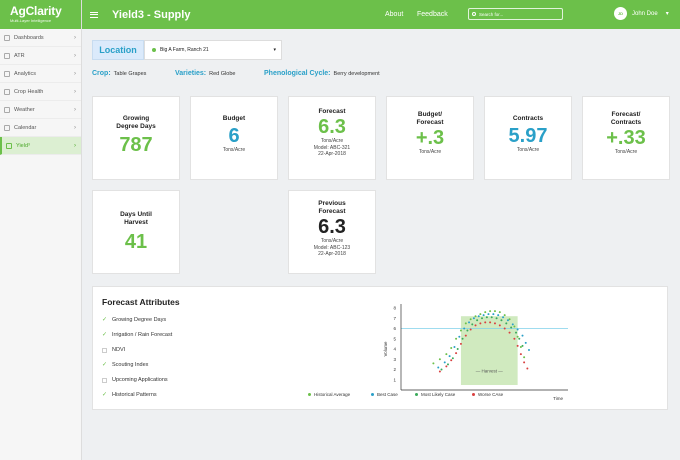 The image size is (680, 460). I want to click on location-select: Big A Farm, Ranch 21 ▾, so click(213, 50).